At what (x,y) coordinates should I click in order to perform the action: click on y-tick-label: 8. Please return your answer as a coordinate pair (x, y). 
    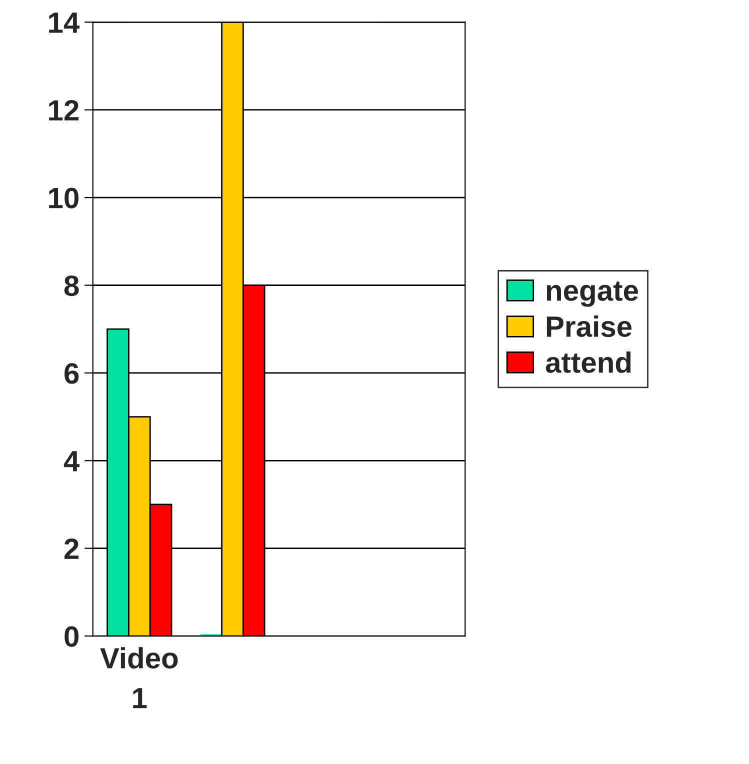
    Looking at the image, I should click on (71, 285).